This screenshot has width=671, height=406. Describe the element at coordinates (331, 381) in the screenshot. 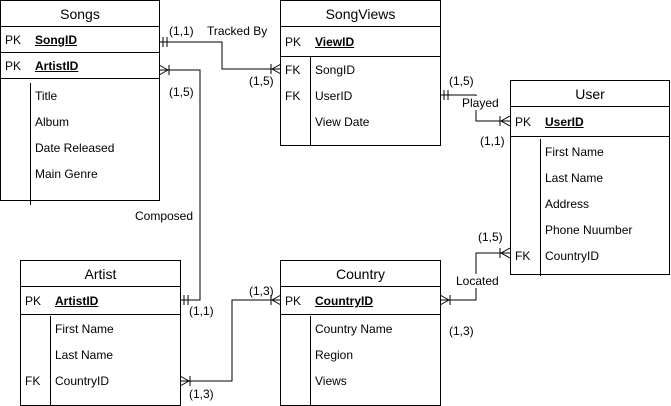

I see `attribute-name: Views` at that location.